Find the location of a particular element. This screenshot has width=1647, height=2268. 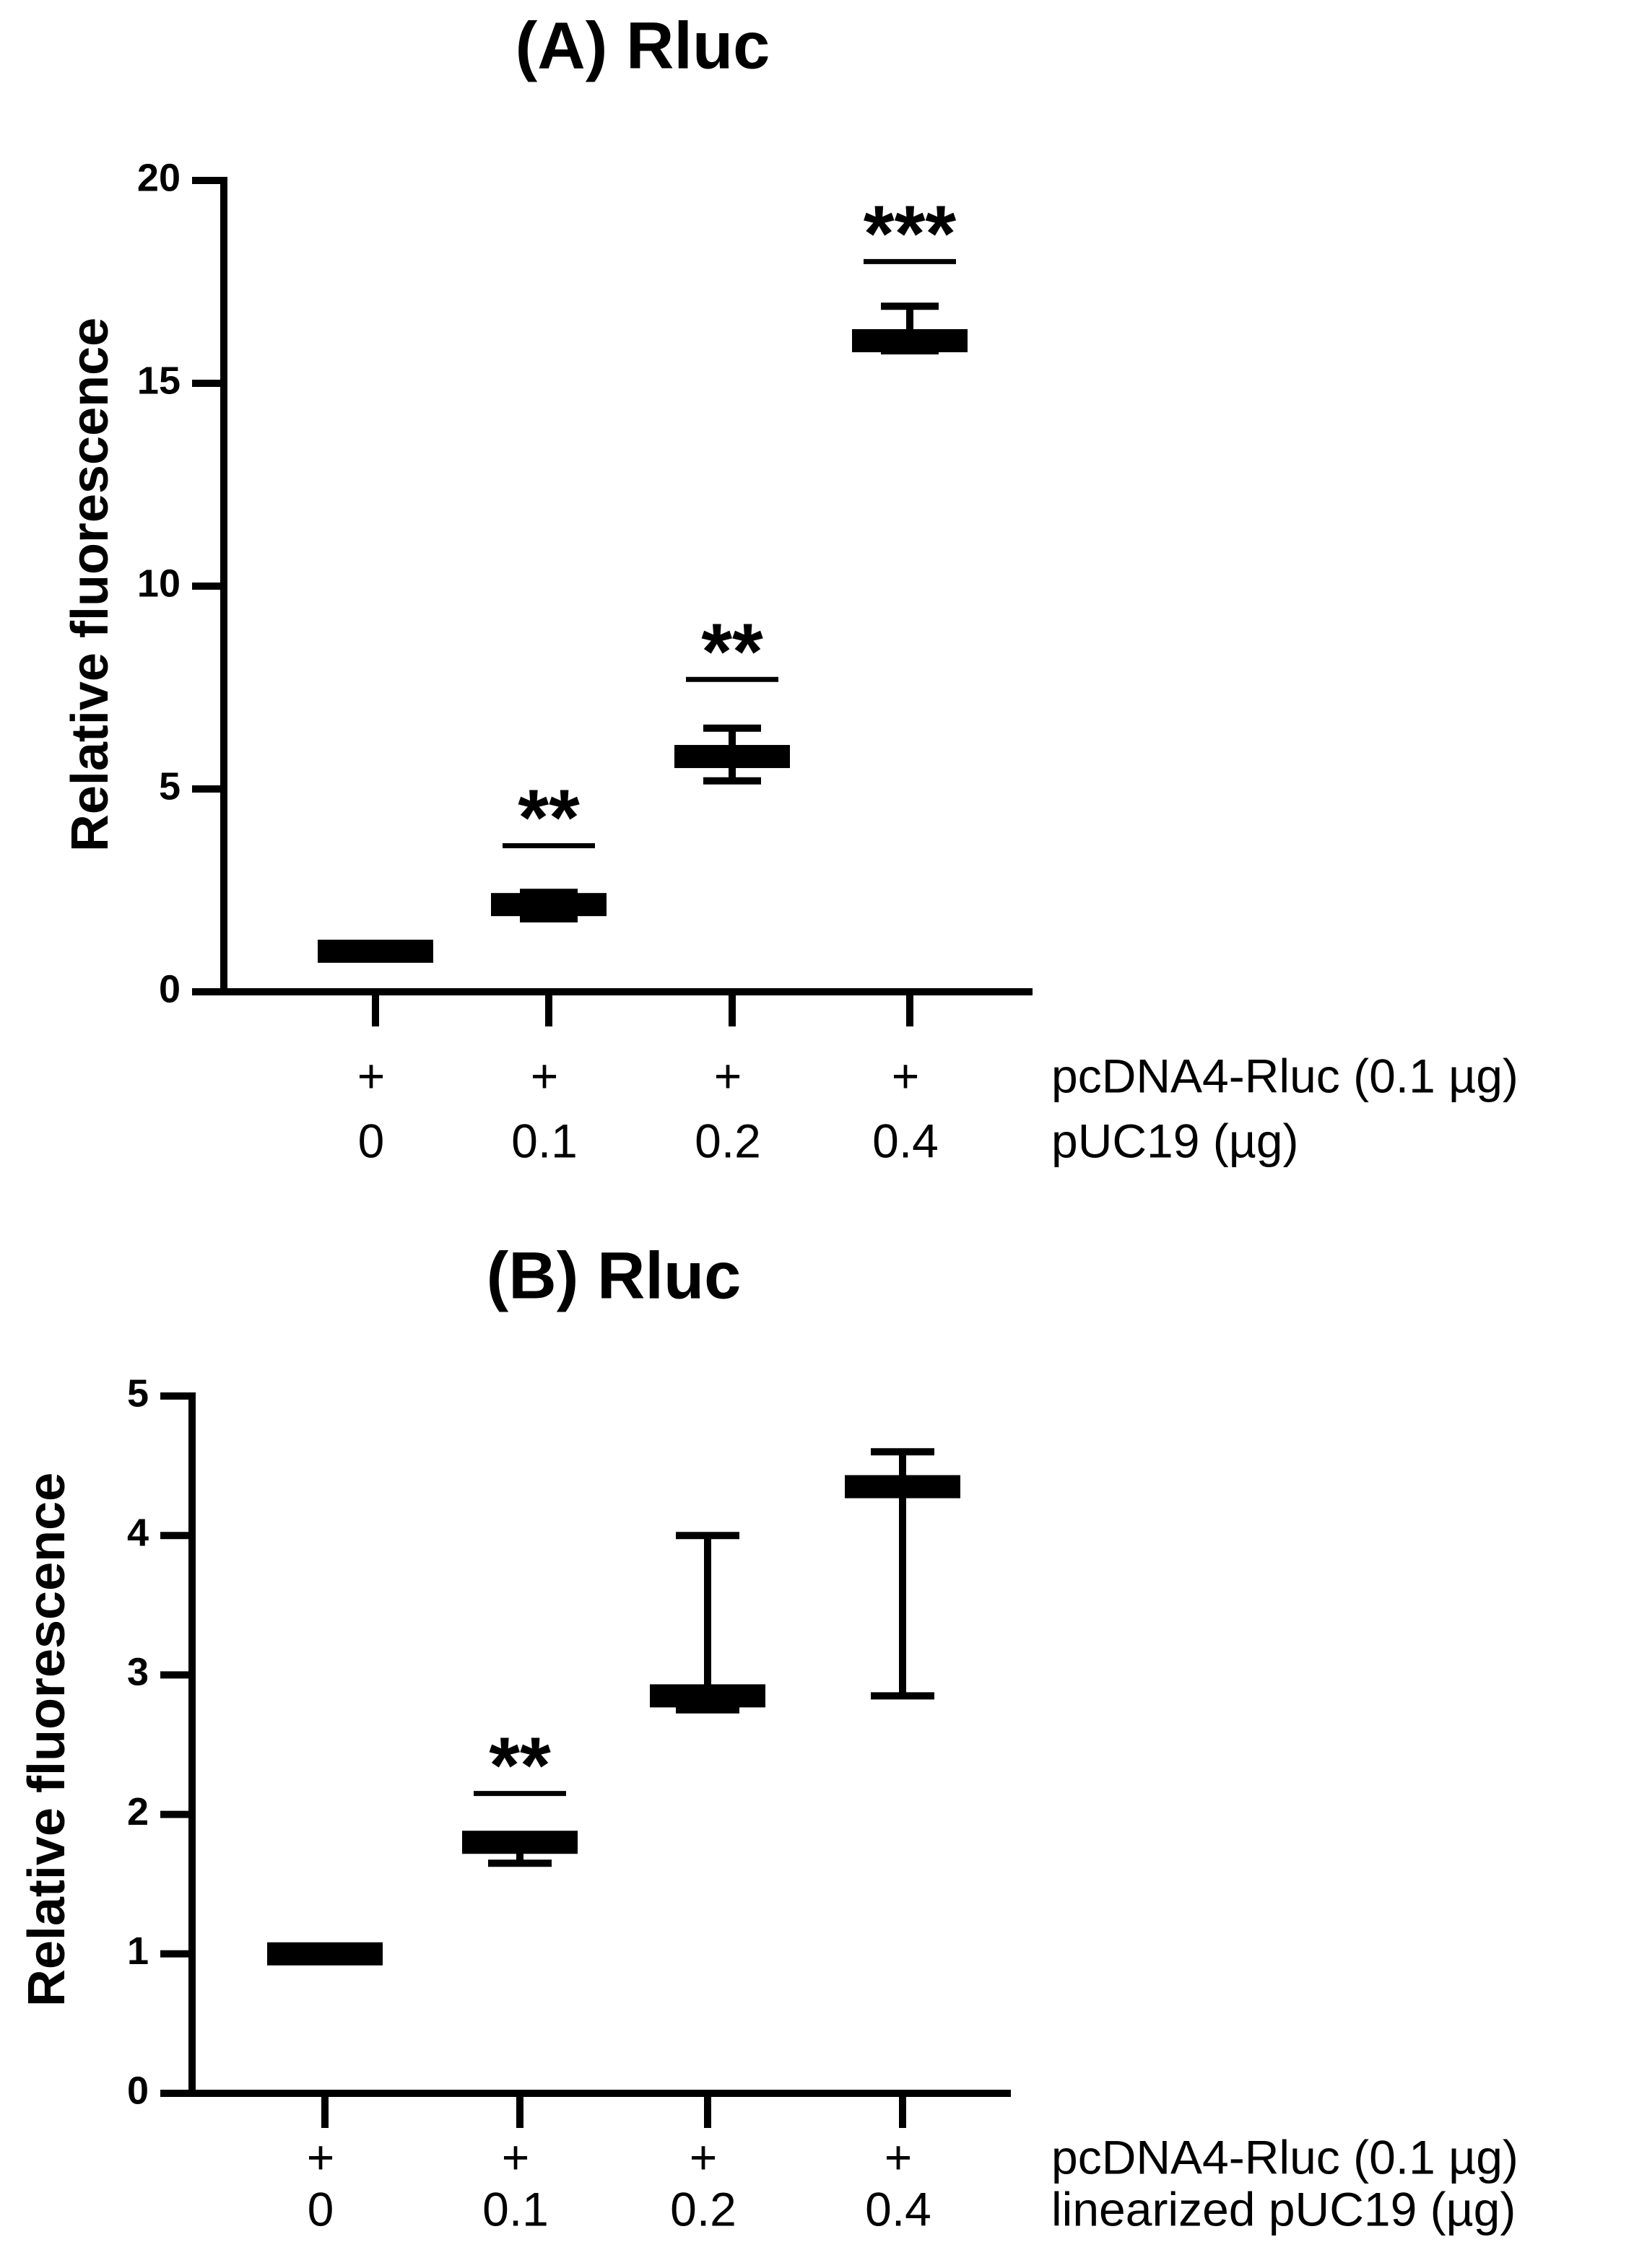

y-tick-label: 10 is located at coordinates (159, 583).